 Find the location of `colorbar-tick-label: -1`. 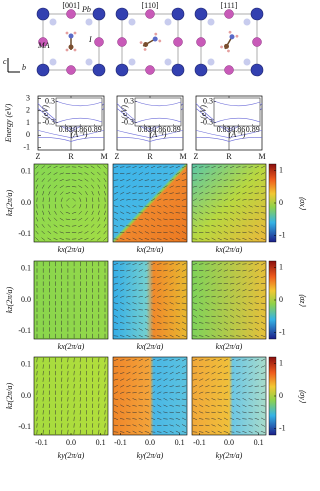

colorbar-tick-label: -1 is located at coordinates (282, 331).